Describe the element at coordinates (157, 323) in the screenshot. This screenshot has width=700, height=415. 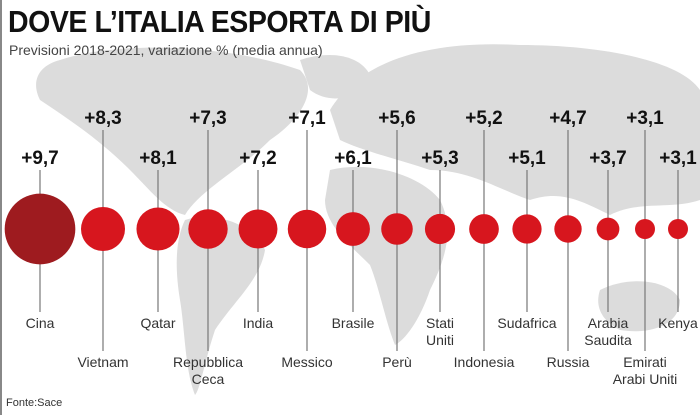
I see `country-label: Qatar` at that location.